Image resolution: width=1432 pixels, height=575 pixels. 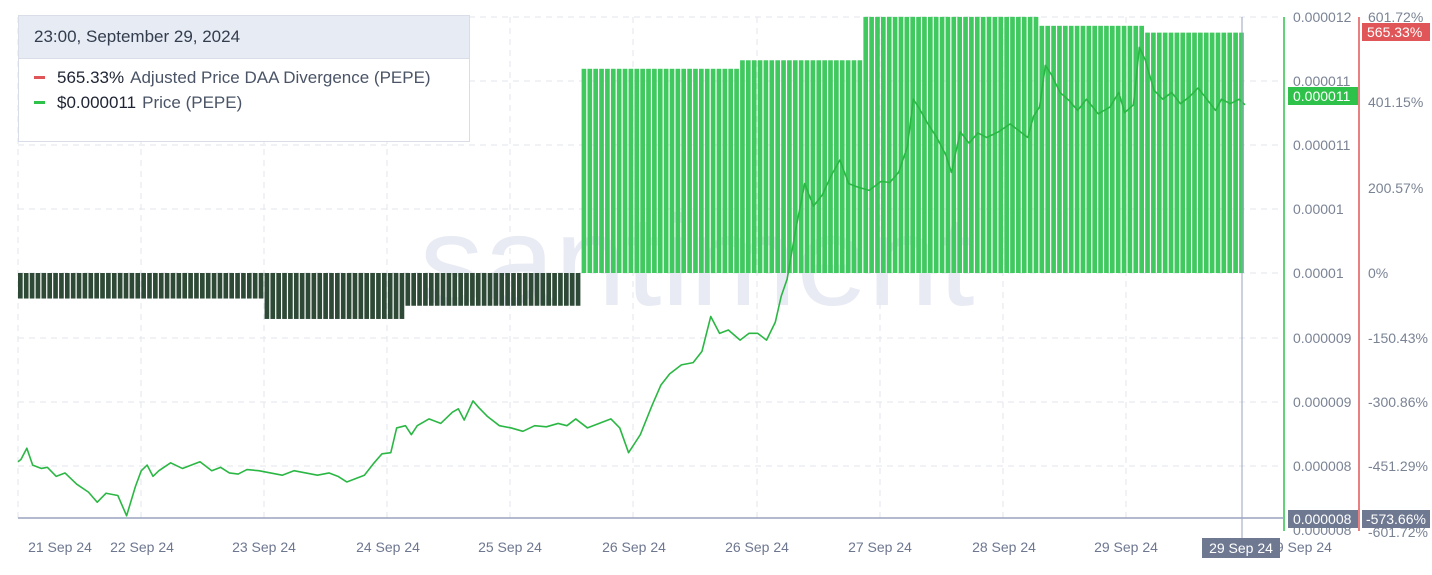 What do you see at coordinates (1322, 96) in the screenshot?
I see `price-current-label: 0.000011` at bounding box center [1322, 96].